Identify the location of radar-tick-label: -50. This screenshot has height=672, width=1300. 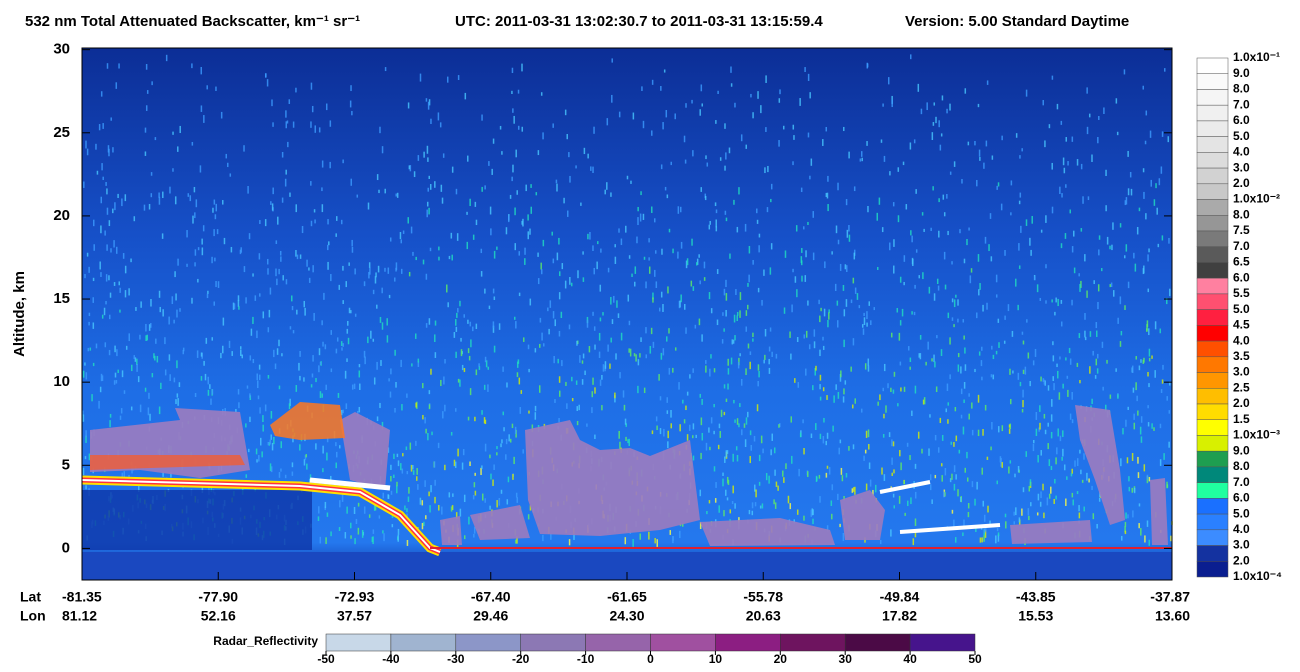
(326, 659).